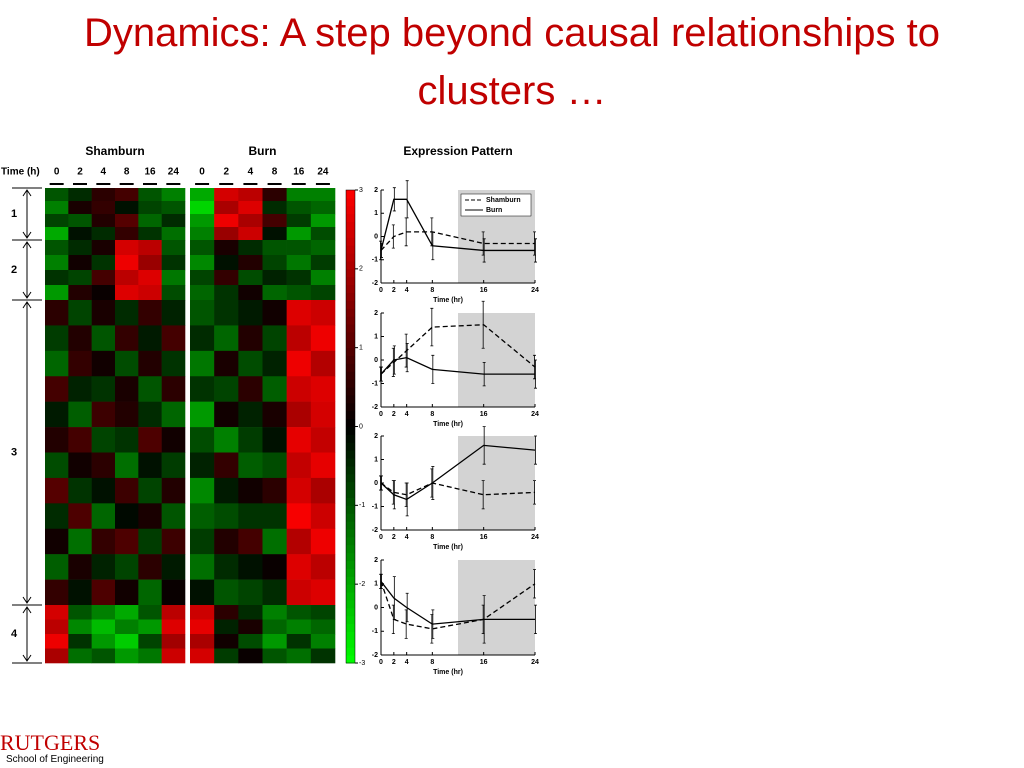  Describe the element at coordinates (376, 560) in the screenshot. I see `y-tick-label: 2` at that location.